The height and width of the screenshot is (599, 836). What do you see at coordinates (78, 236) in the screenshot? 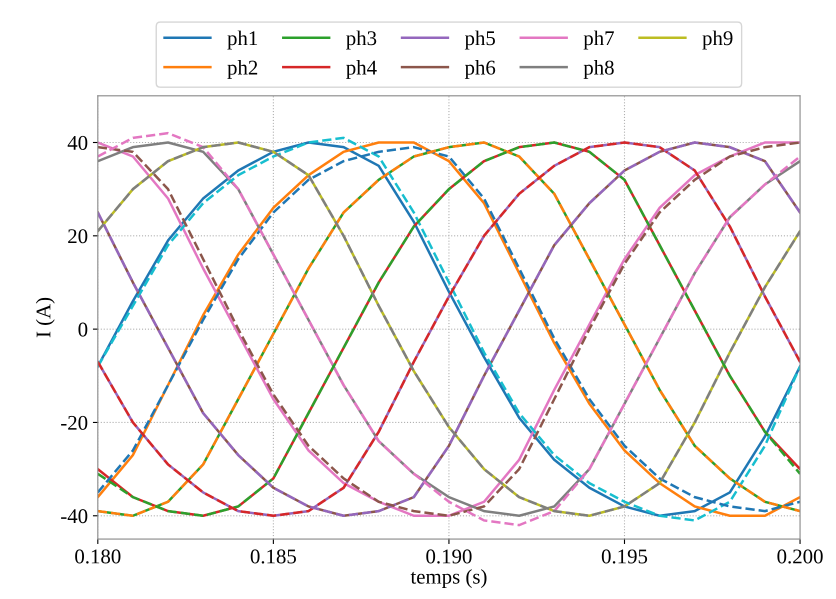
I see `y-tick-label: 20` at bounding box center [78, 236].